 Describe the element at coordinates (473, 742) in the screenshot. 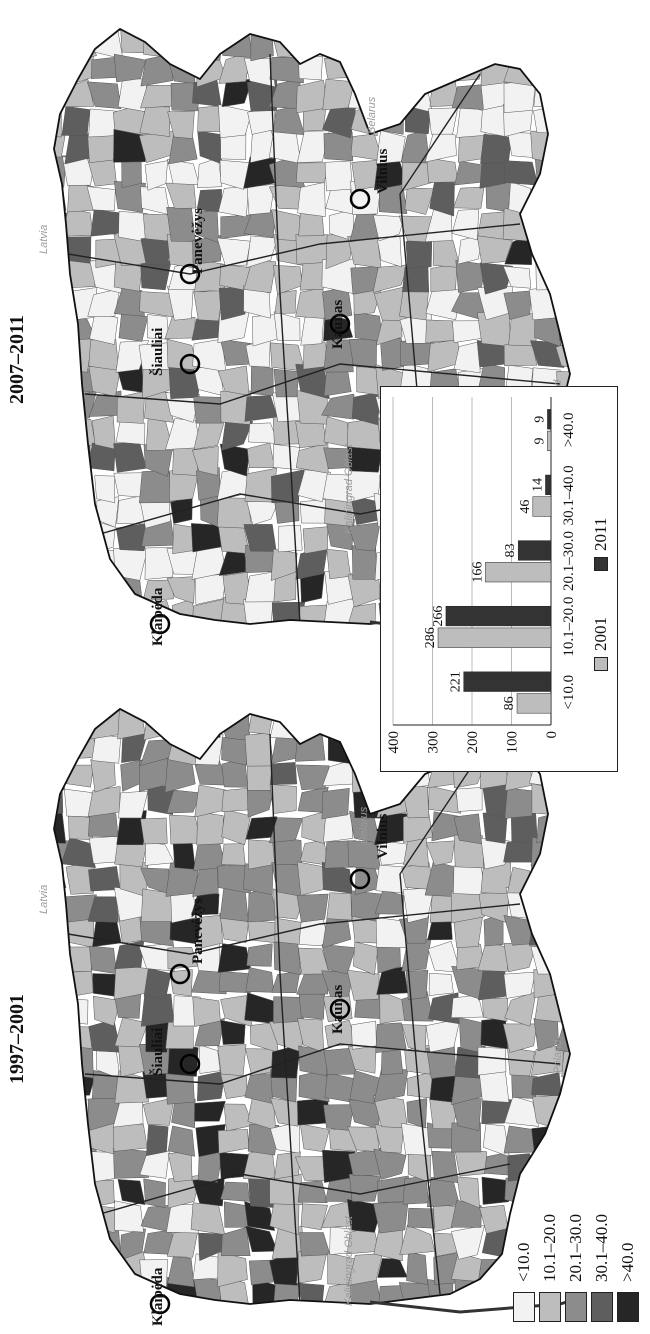

I see `y-tick-label: 200` at that location.